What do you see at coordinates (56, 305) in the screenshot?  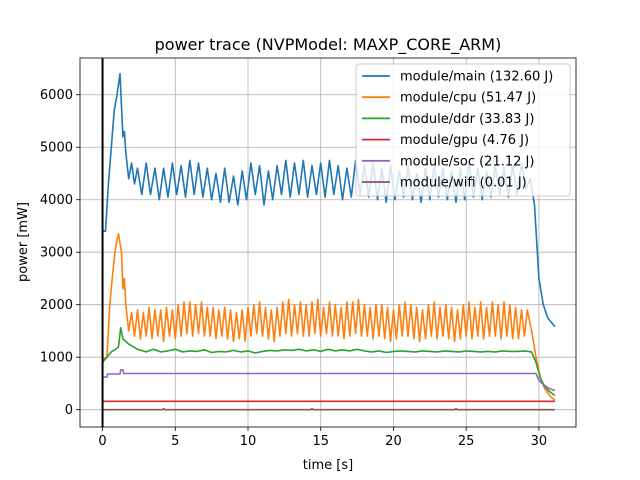 I see `y-tick-label: 2000` at bounding box center [56, 305].